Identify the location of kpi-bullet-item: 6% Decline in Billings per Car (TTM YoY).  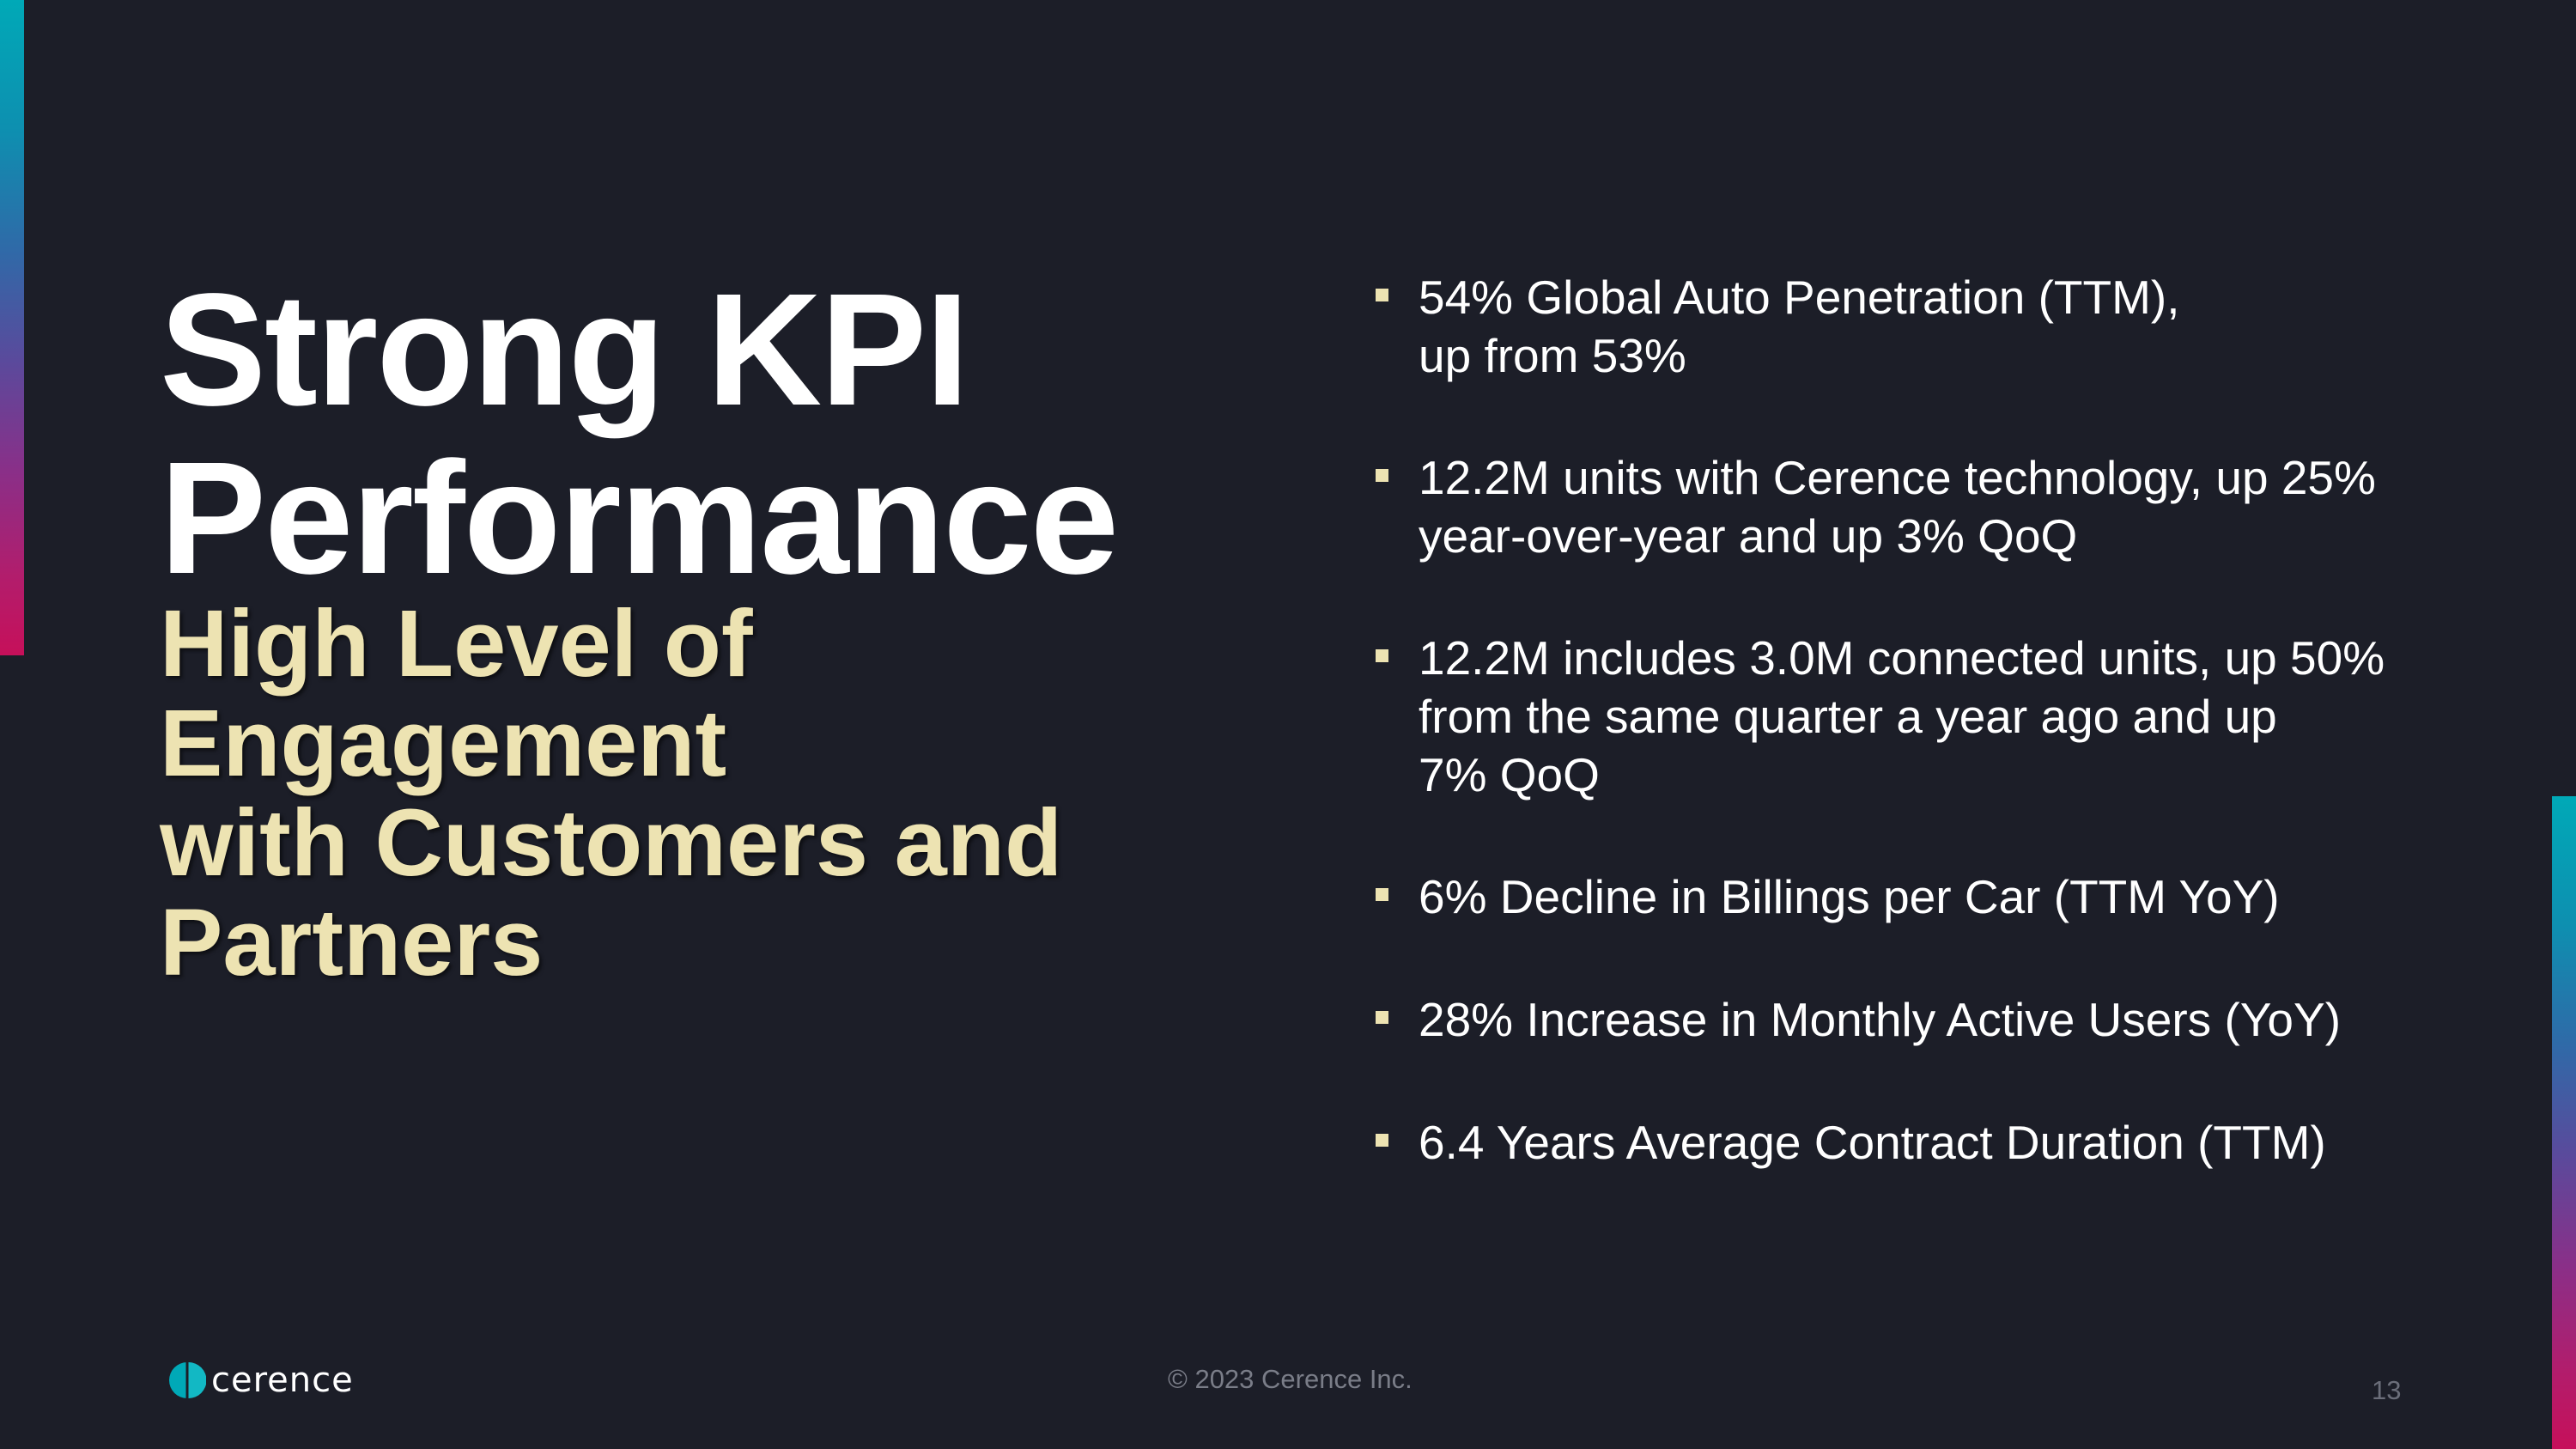
(1945, 897).